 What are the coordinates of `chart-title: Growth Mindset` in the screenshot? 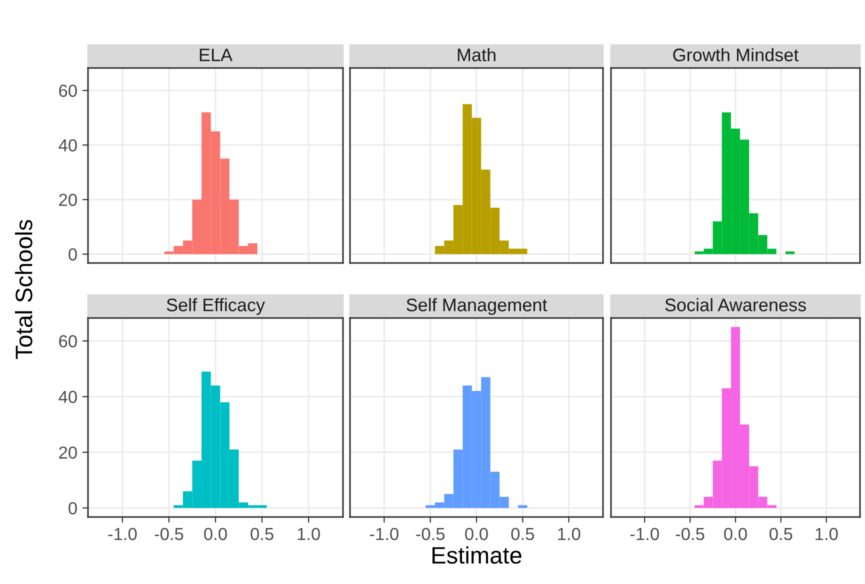 It's located at (736, 55).